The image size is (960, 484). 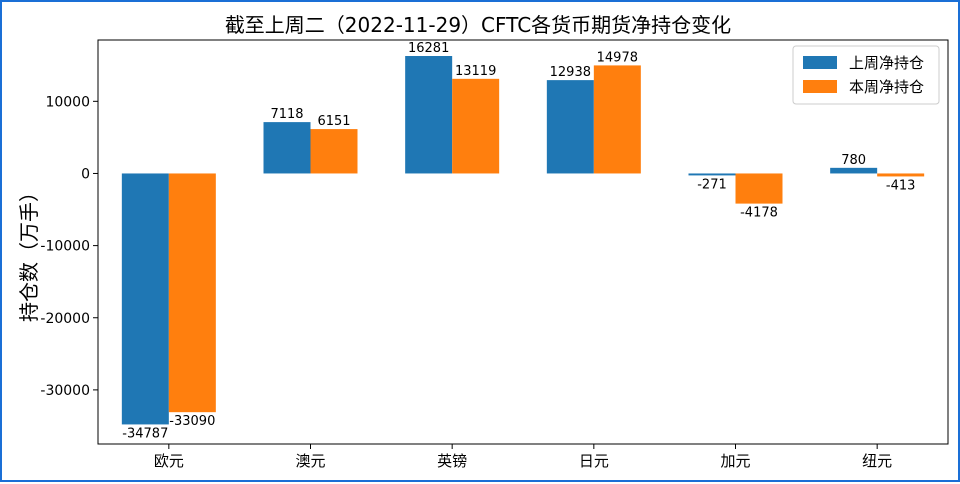 I want to click on data-label: 16281, so click(x=428, y=48).